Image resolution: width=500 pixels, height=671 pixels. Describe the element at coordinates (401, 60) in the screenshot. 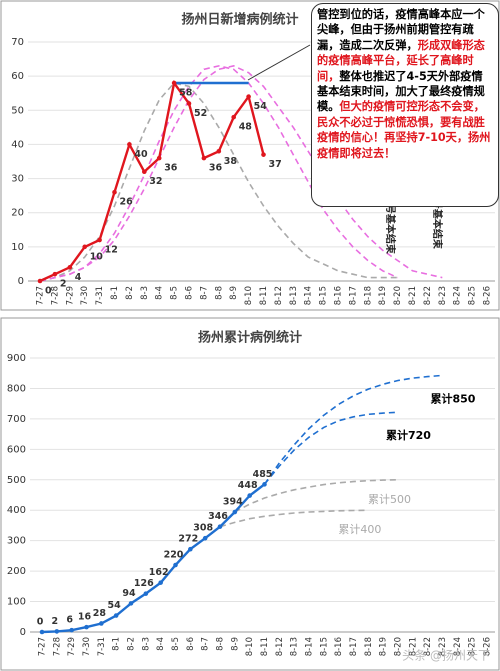

I see `annotation-text: 形成双峰形态的疫情高峰平台，延长了高峰时间，` at that location.